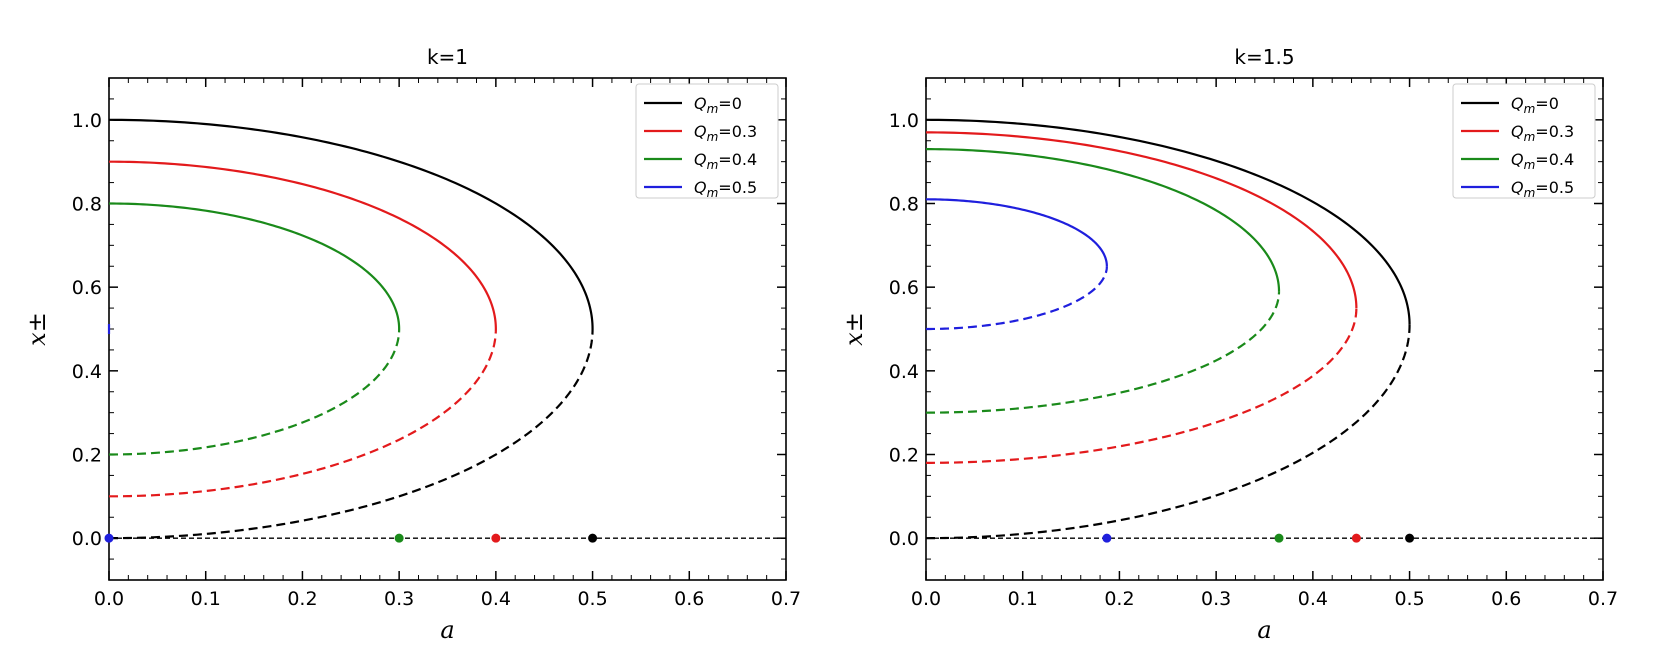  What do you see at coordinates (447, 57) in the screenshot?
I see `chart-title: k=1` at bounding box center [447, 57].